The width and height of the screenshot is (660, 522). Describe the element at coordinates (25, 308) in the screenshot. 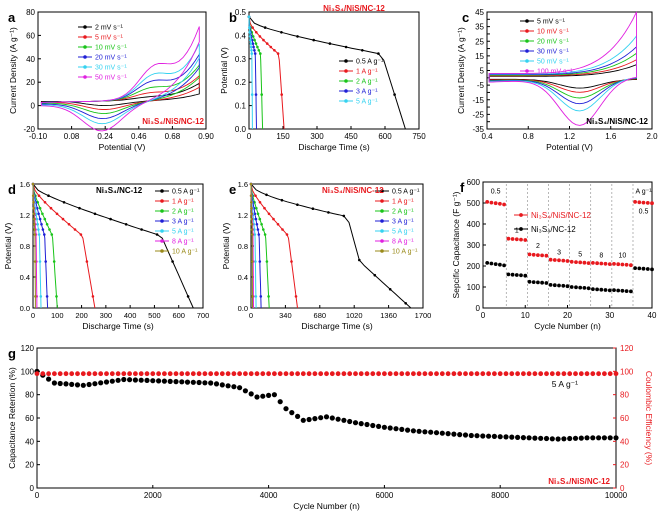

I see `y-tick-label: 0.0` at that location.